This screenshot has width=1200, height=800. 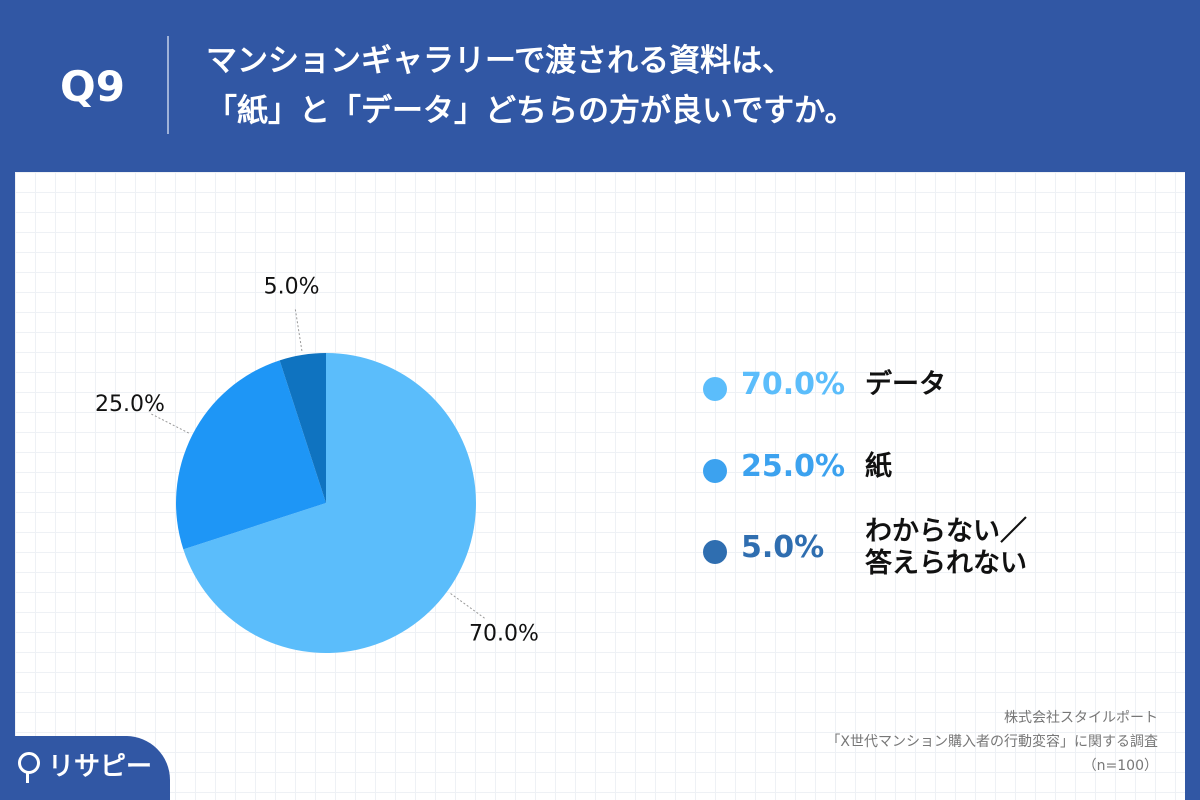 I want to click on legend-pct-data: 70.0%, so click(x=793, y=384).